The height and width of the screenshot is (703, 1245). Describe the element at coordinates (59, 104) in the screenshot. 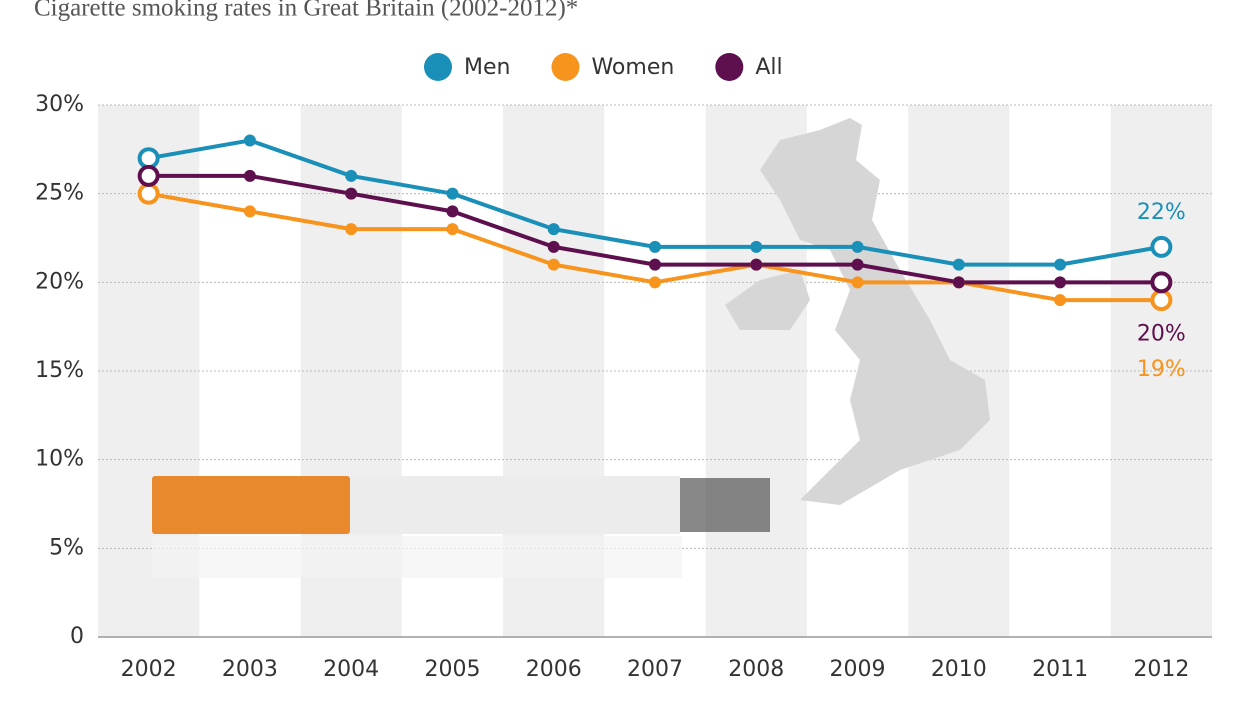

I see `y-tick-label: 30%` at that location.